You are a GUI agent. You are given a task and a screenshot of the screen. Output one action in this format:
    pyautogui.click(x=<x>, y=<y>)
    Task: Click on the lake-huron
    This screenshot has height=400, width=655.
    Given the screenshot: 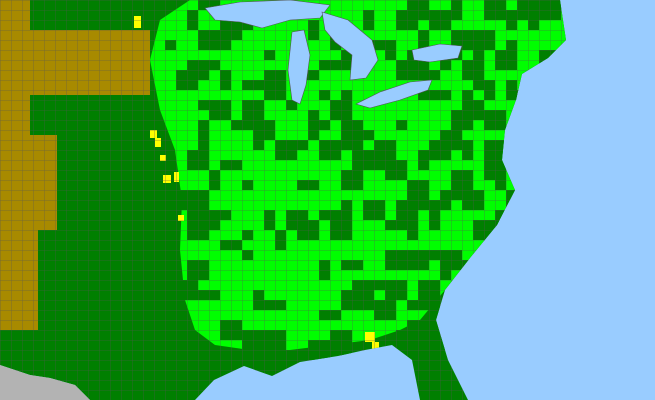 What is the action you would take?
    pyautogui.click(x=350, y=46)
    